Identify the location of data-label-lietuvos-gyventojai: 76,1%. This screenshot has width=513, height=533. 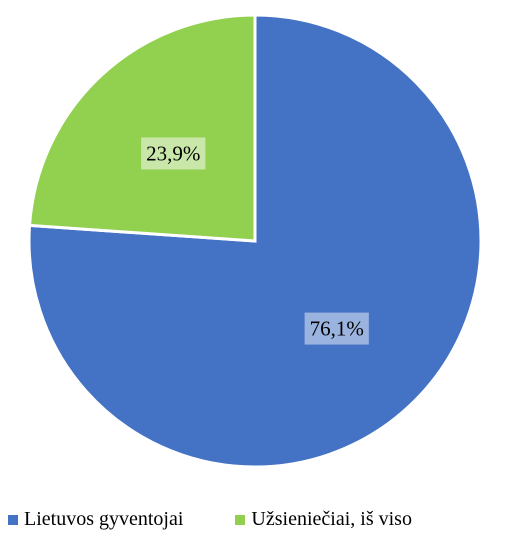
(336, 328).